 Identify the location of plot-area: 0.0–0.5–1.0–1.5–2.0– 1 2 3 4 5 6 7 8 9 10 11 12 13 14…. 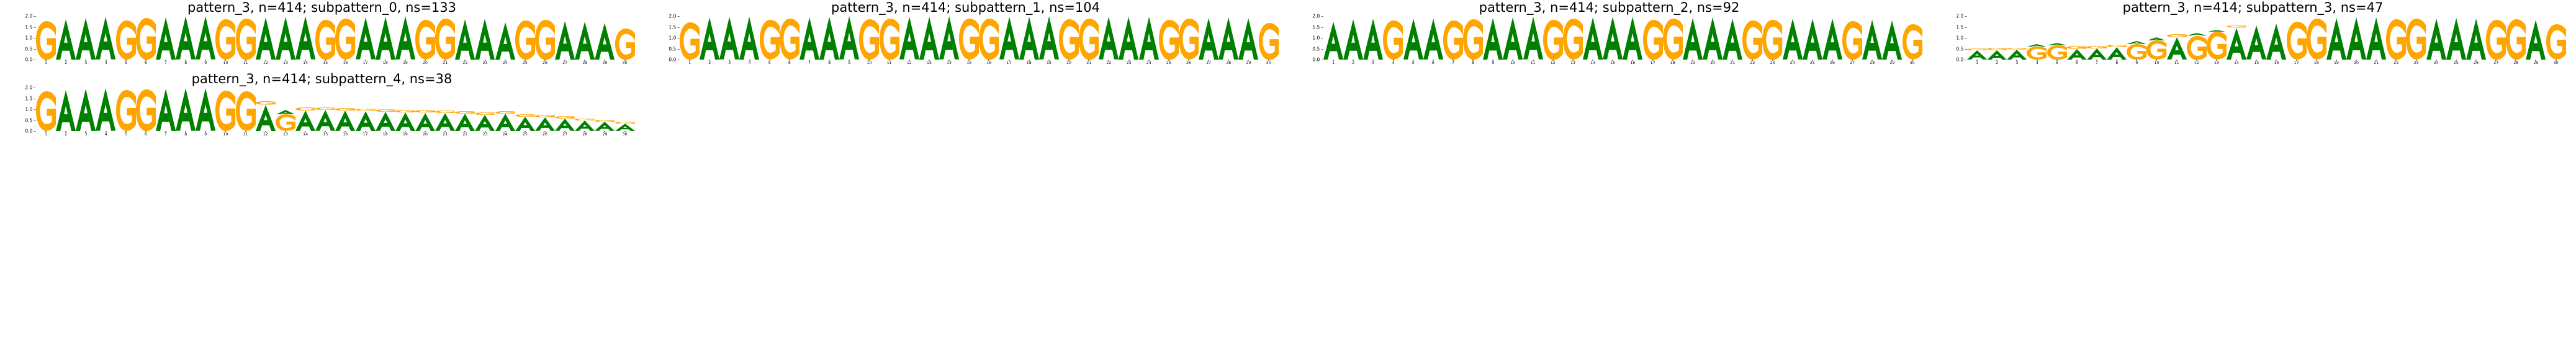
(322, 41).